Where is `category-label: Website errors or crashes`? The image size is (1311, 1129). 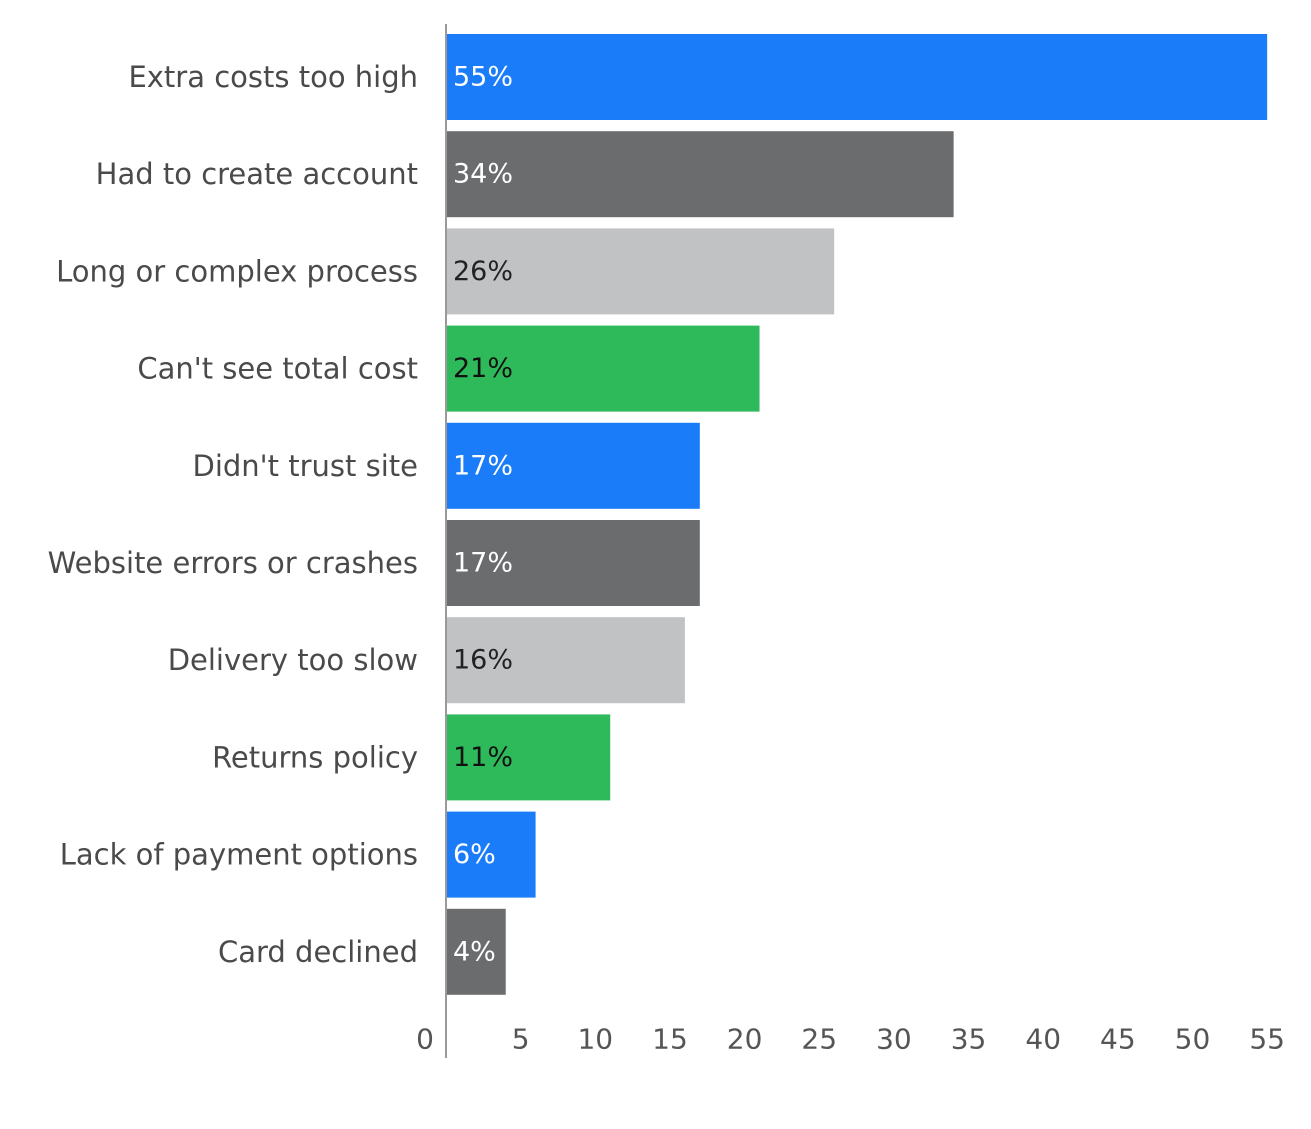
category-label: Website errors or crashes is located at coordinates (233, 563).